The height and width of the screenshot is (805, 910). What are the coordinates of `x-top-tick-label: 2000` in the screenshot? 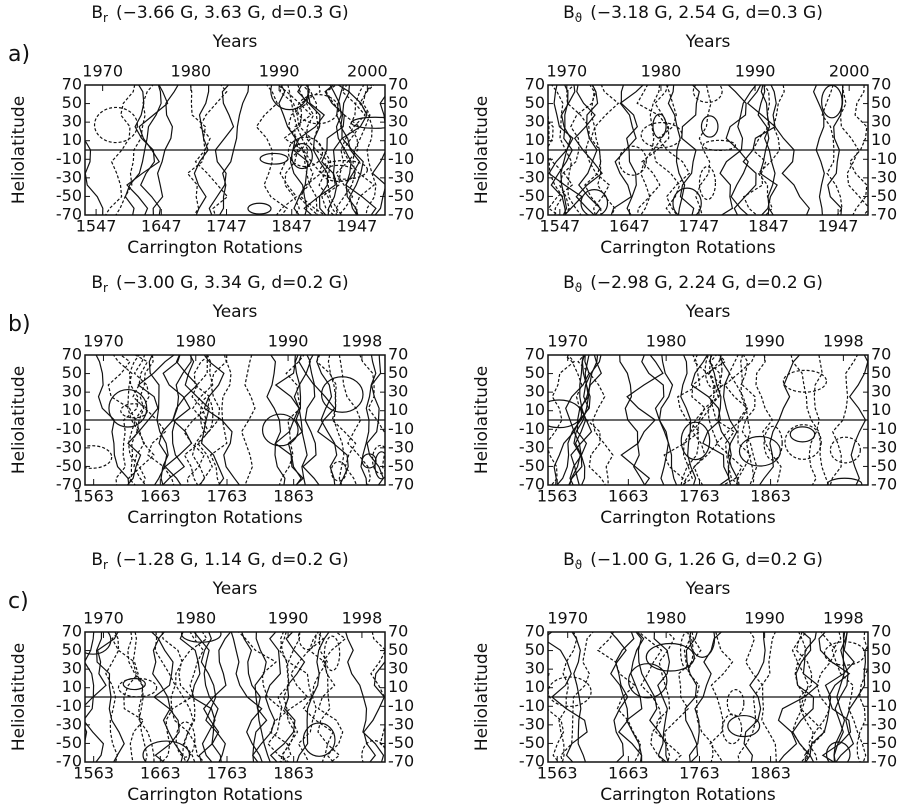 It's located at (849, 71).